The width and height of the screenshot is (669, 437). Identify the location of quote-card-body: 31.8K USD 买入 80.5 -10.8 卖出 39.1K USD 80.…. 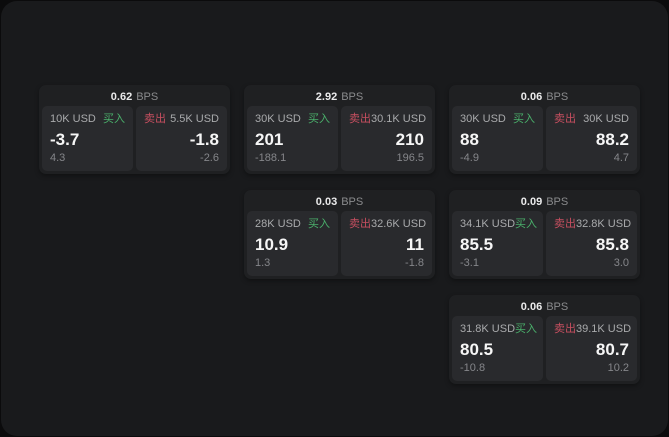
(544, 348).